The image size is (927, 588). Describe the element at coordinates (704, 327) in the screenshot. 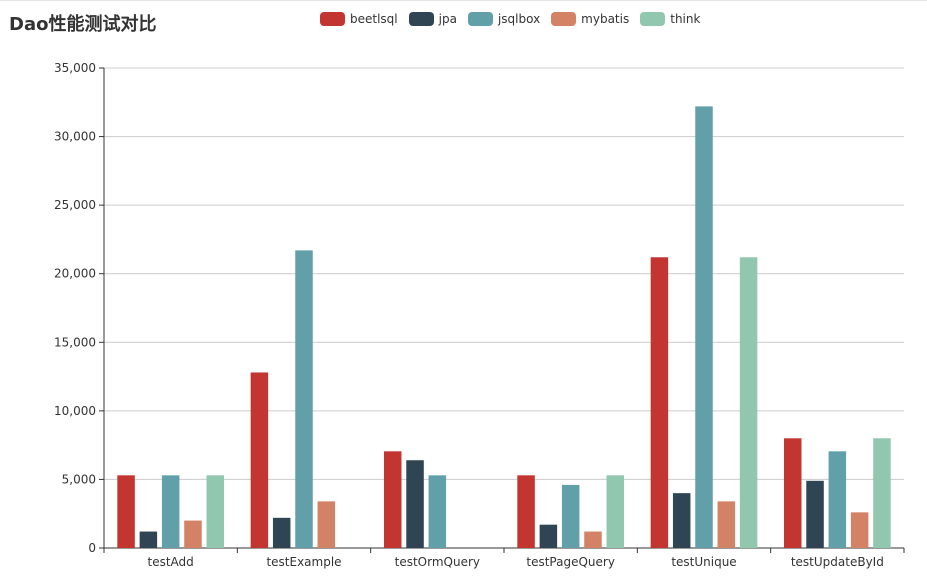

I see `bar-jsqlbox-testUnique` at that location.